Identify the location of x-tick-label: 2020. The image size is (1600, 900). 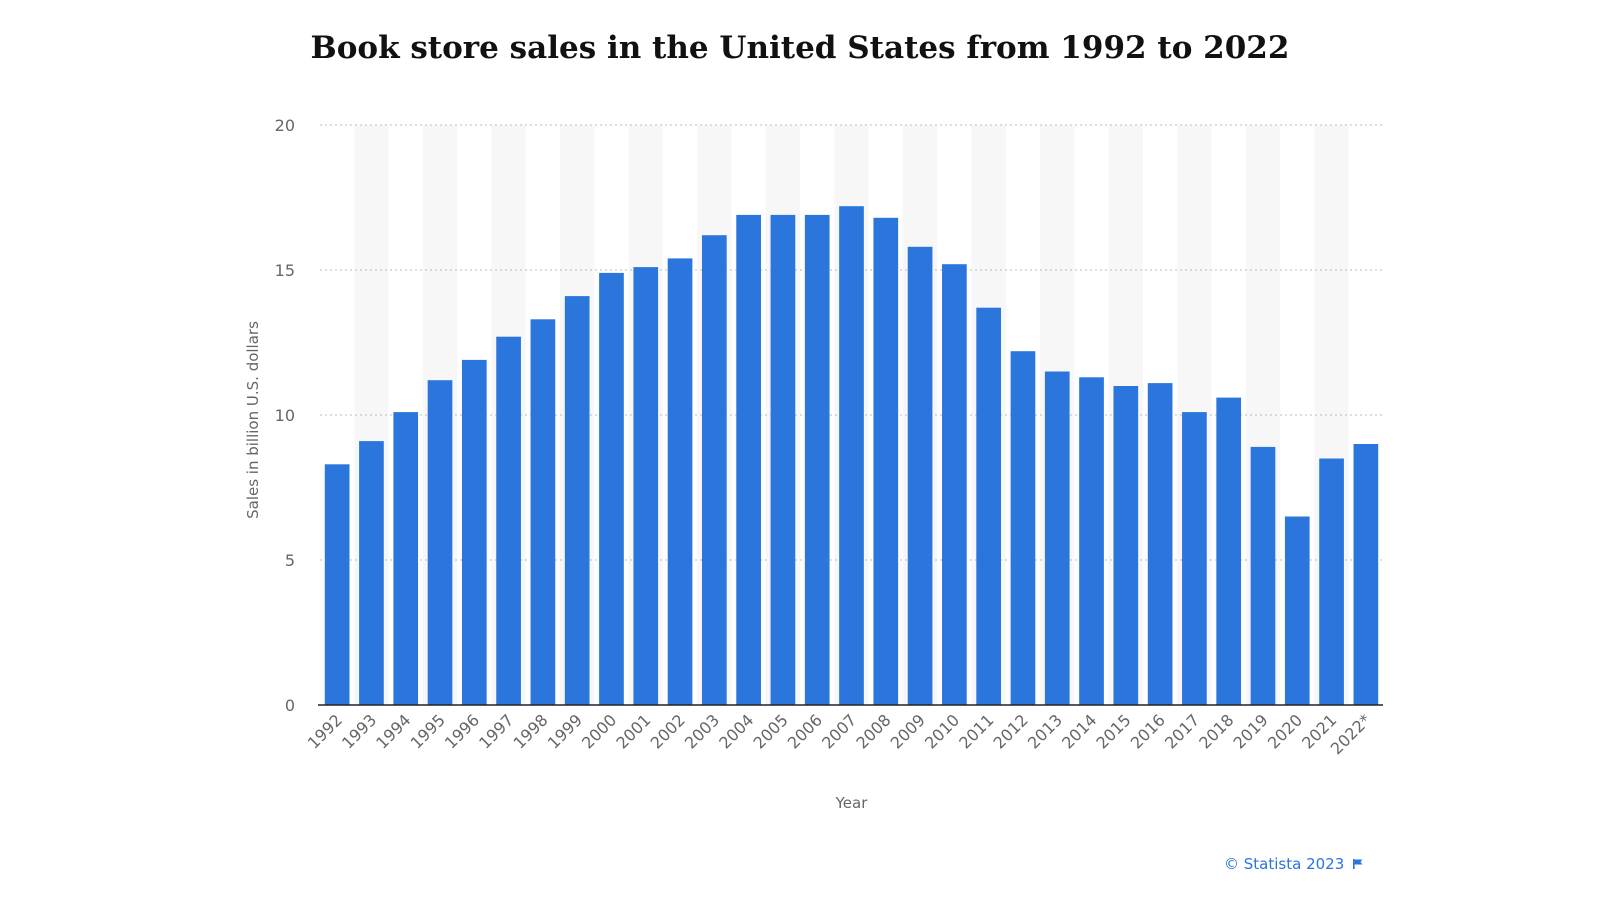
(1285, 731).